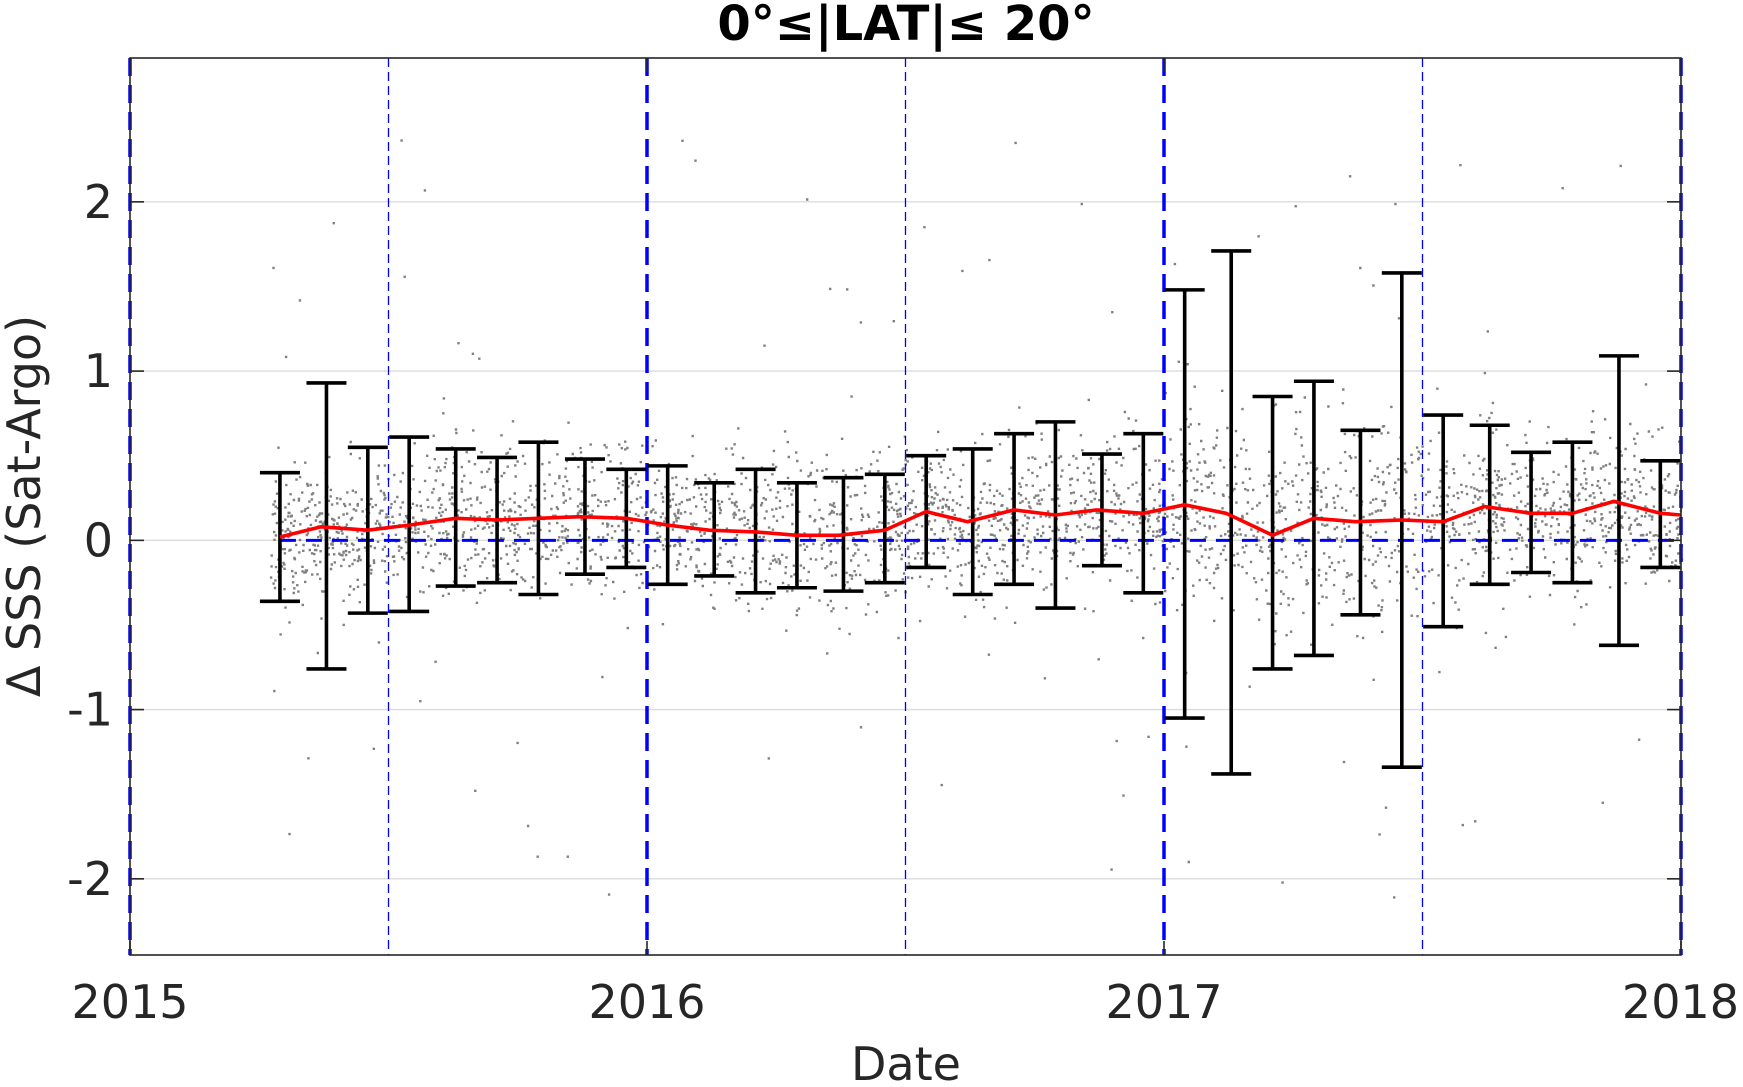 This screenshot has width=1743, height=1087. What do you see at coordinates (906, 1062) in the screenshot?
I see `x-axis-label: Date` at bounding box center [906, 1062].